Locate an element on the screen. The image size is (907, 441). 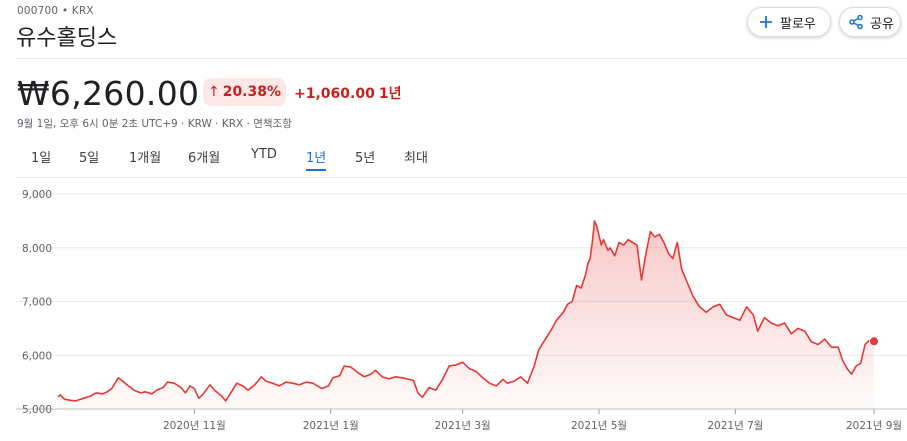
tab-1m: 1개월 is located at coordinates (145, 158).